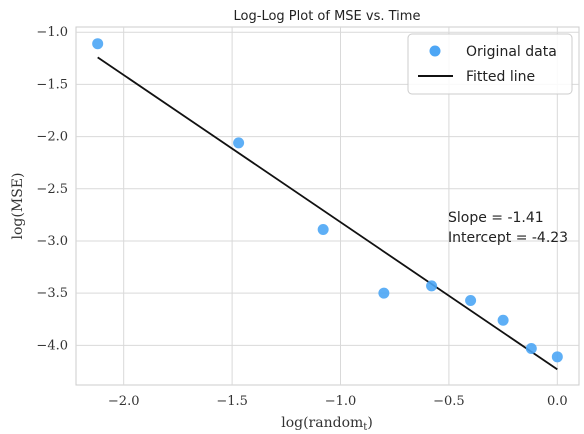  Describe the element at coordinates (322, 423) in the screenshot. I see `x-axis-label-main: log(random` at that location.